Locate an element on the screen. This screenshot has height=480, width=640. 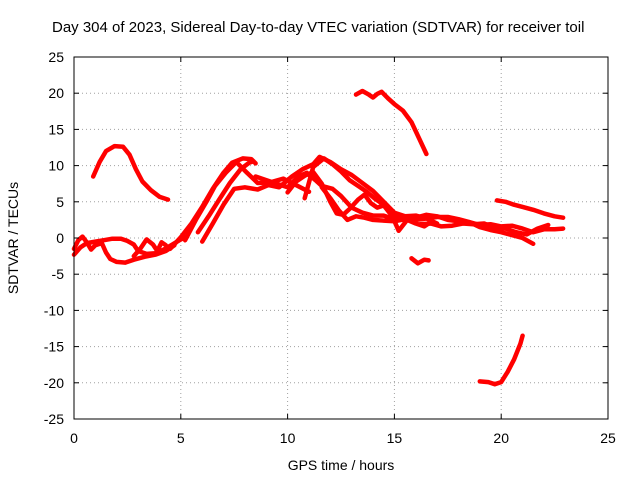
y-axis-label: SDTVAR / TECUs is located at coordinates (13, 238).